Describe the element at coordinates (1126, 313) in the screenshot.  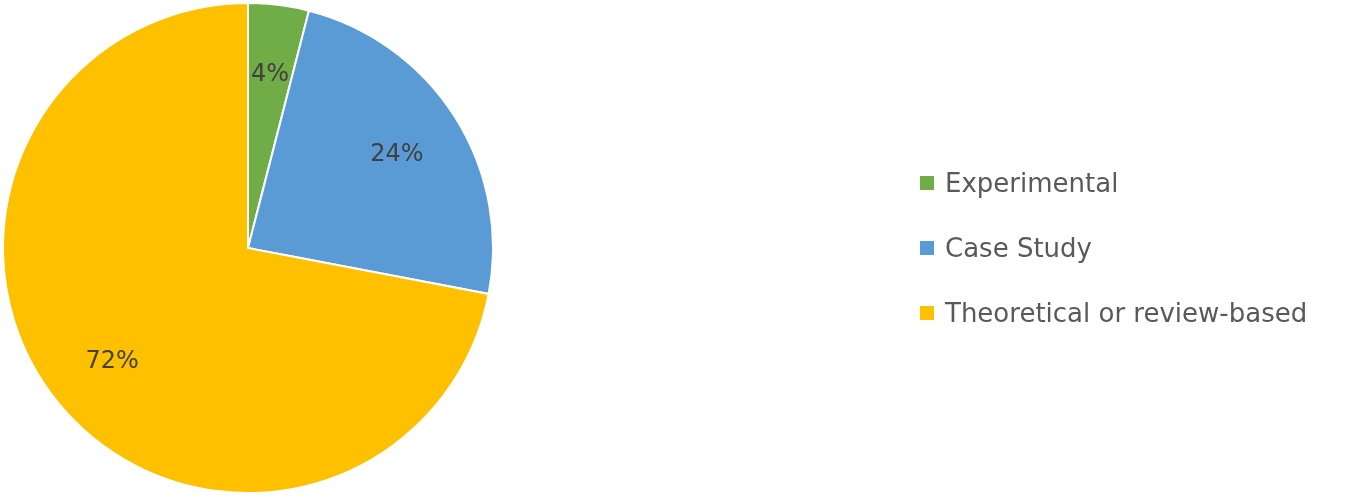
I see `legend-label: Theoretical or review-based` at that location.